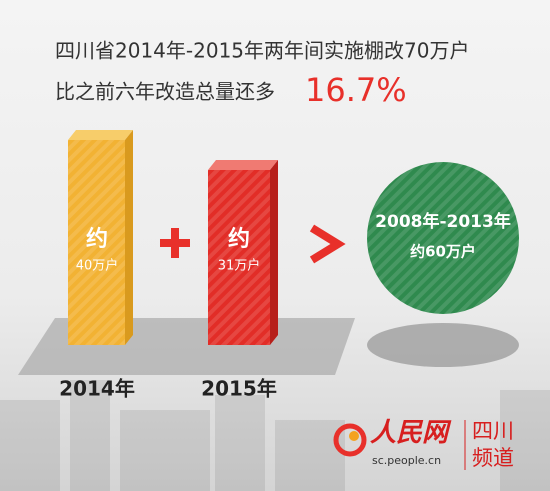  I want to click on bar-label: 2014年, so click(97, 389).